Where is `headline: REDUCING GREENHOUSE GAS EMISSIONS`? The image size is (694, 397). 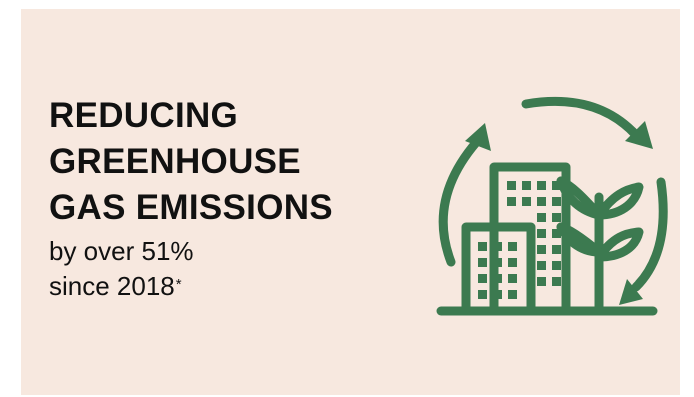
headline: REDUCING GREENHOUSE GAS EMISSIONS is located at coordinates (191, 162).